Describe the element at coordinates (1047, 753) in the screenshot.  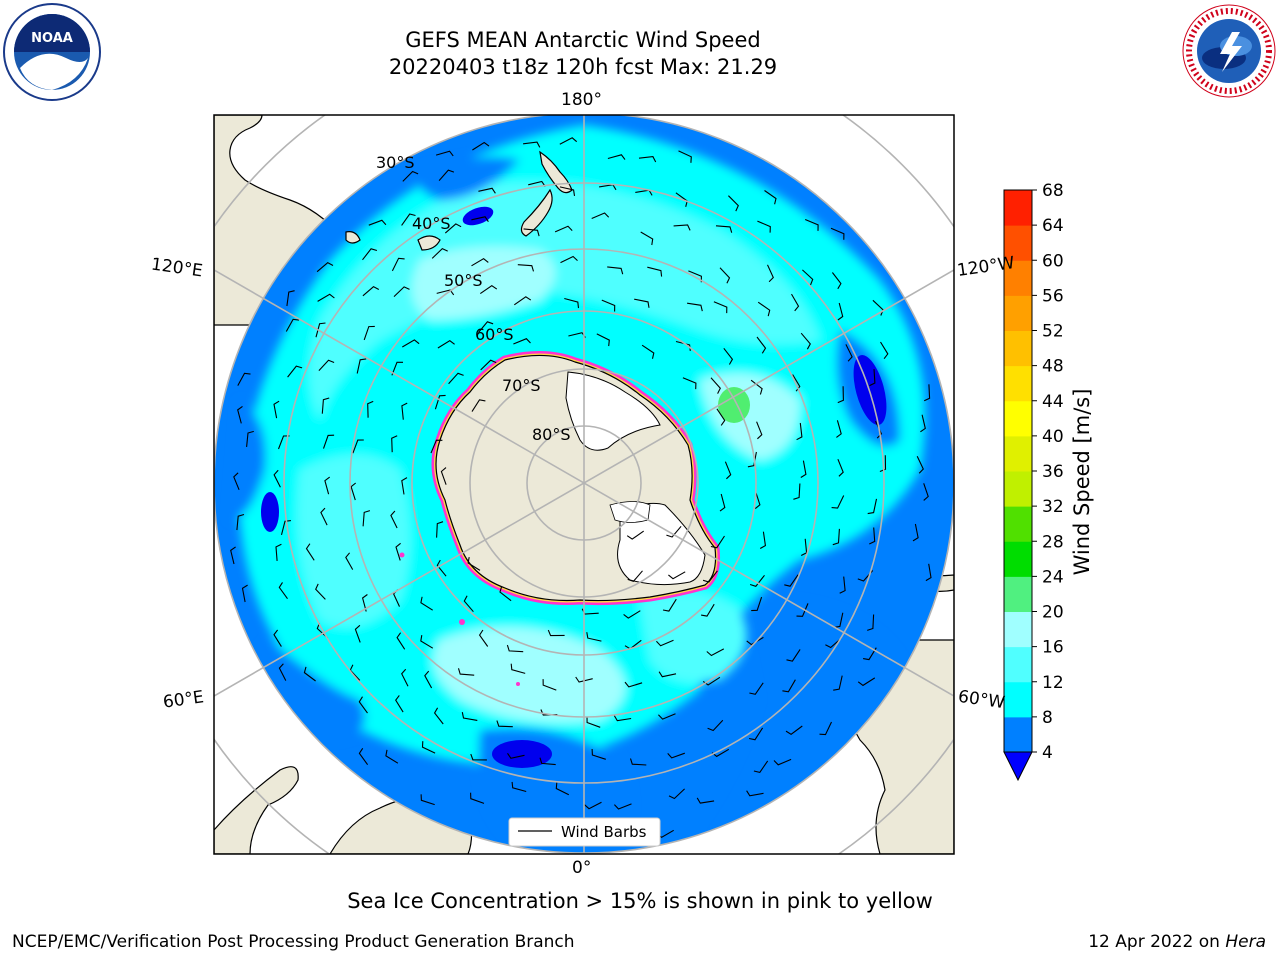
I see `colorbar-tick-label: 4` at that location.